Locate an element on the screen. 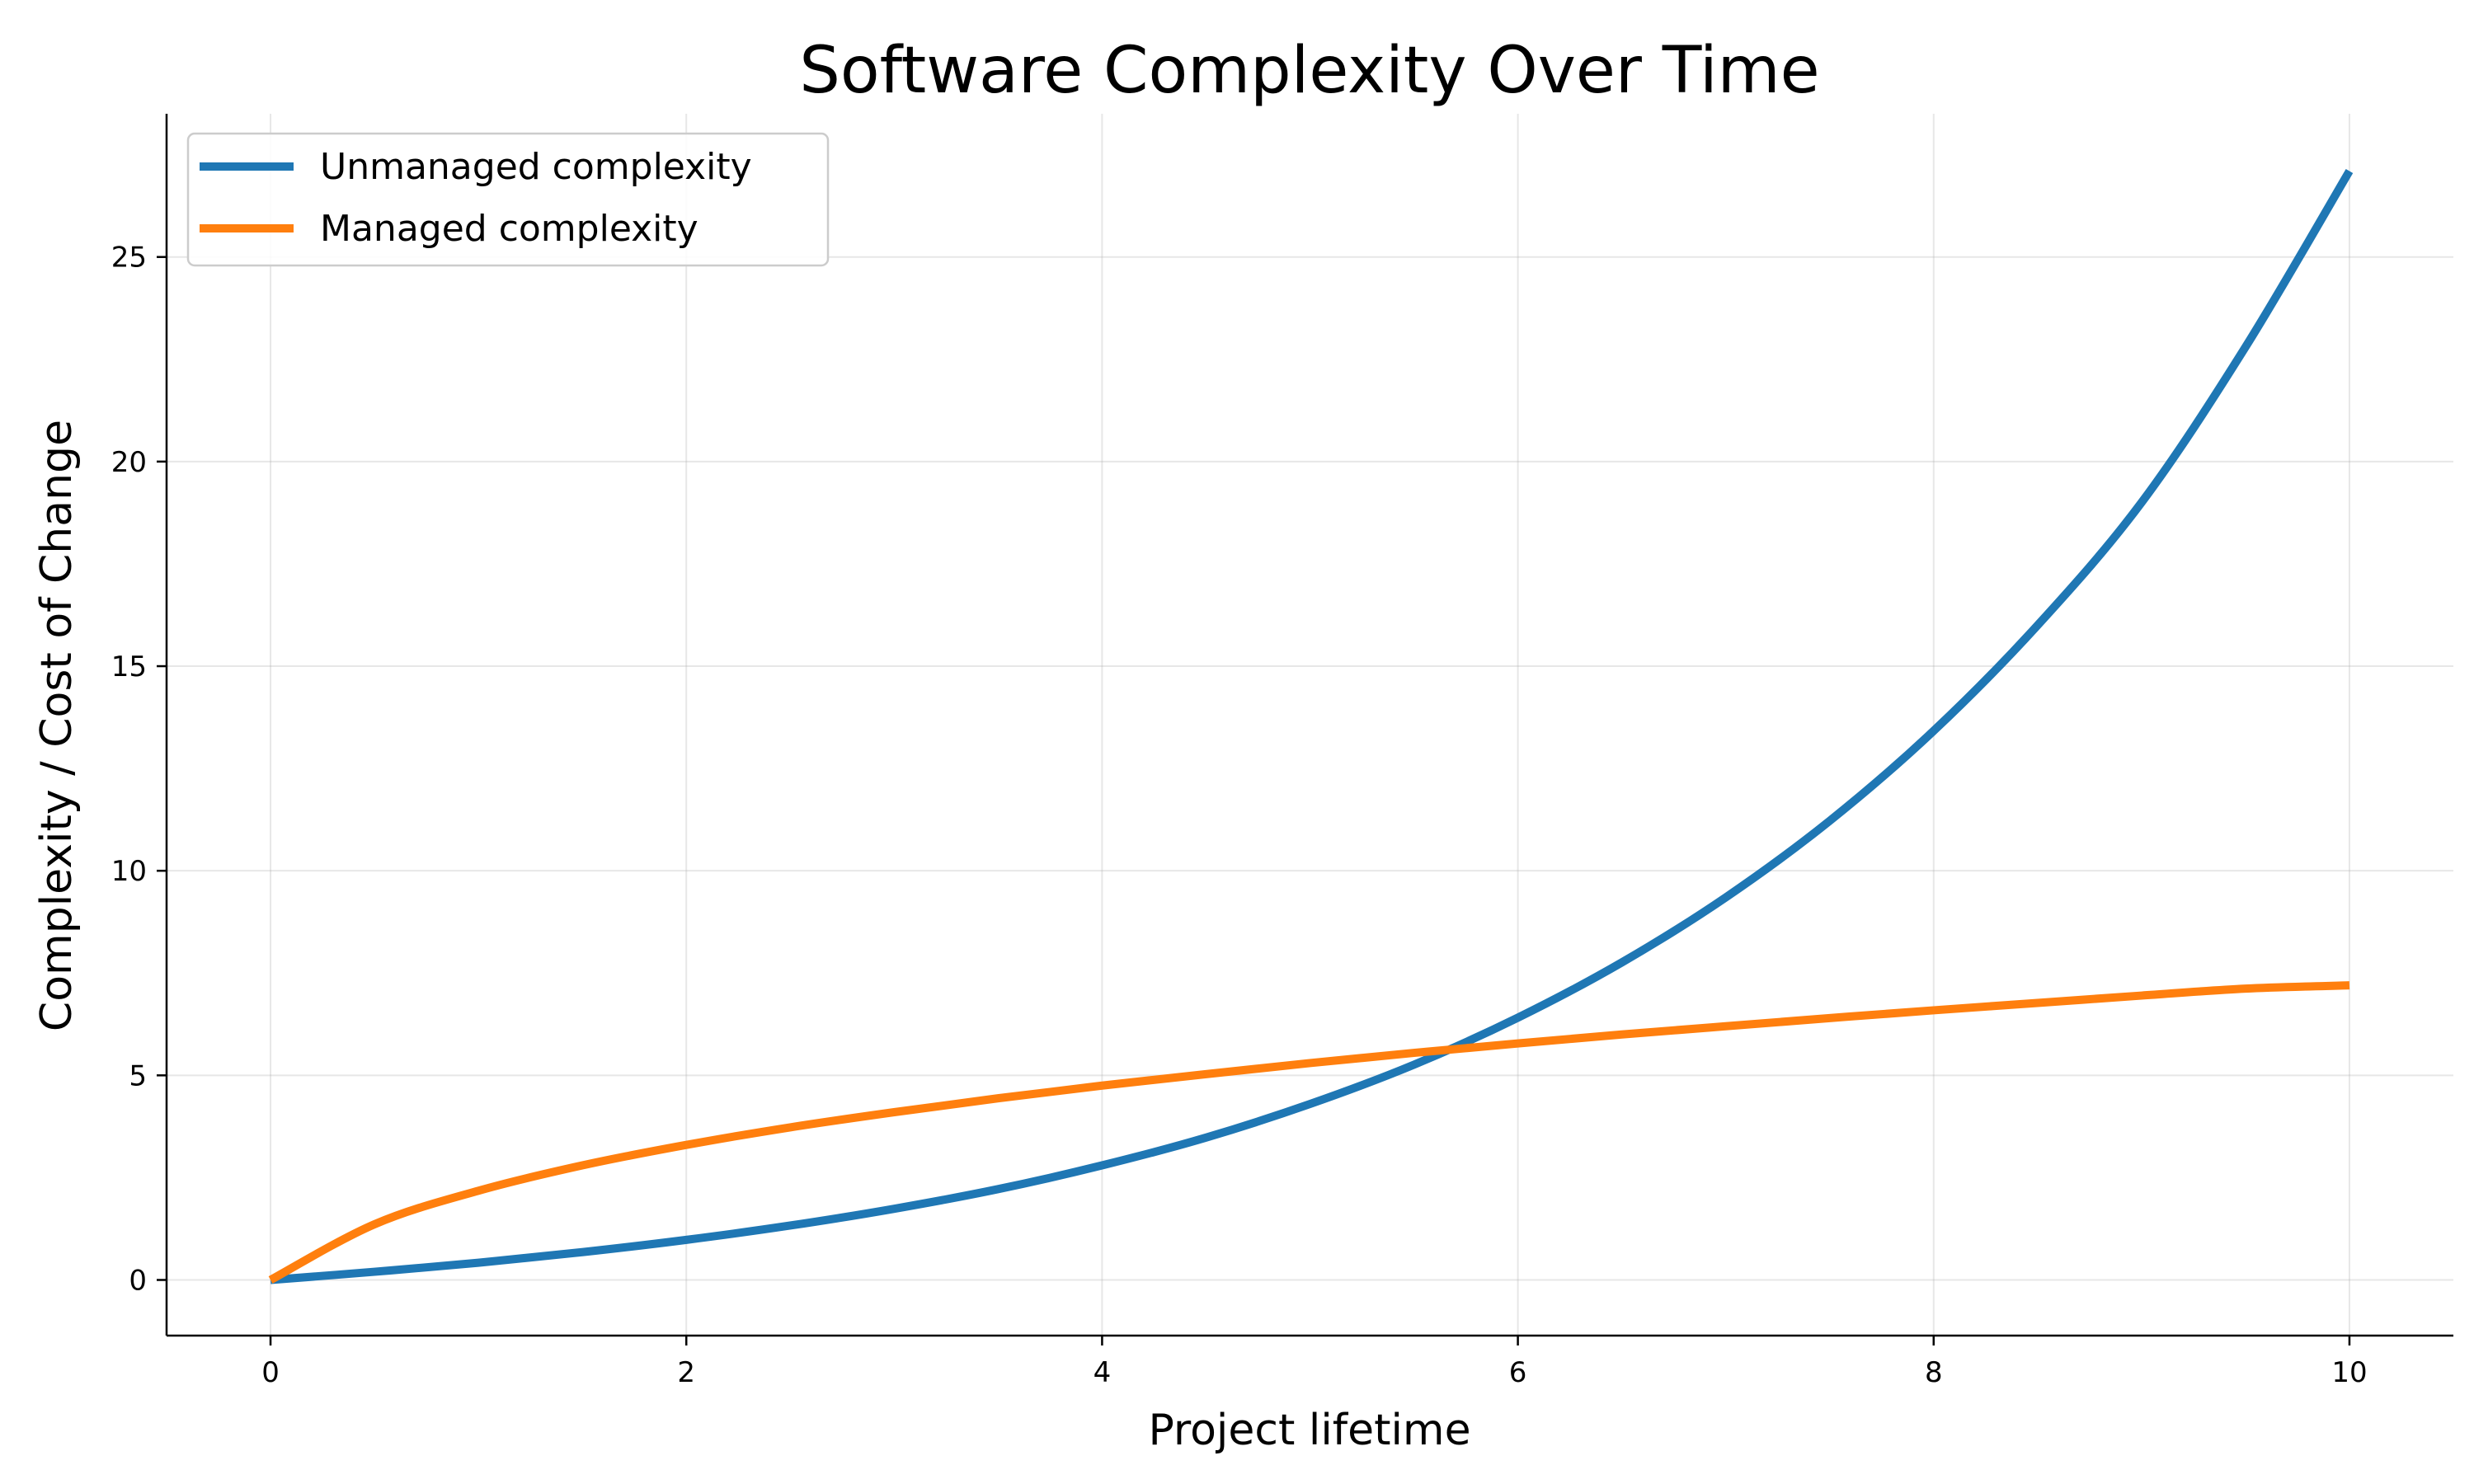 The height and width of the screenshot is (1484, 2474). legend-label-managed: Managed complexity is located at coordinates (509, 229).